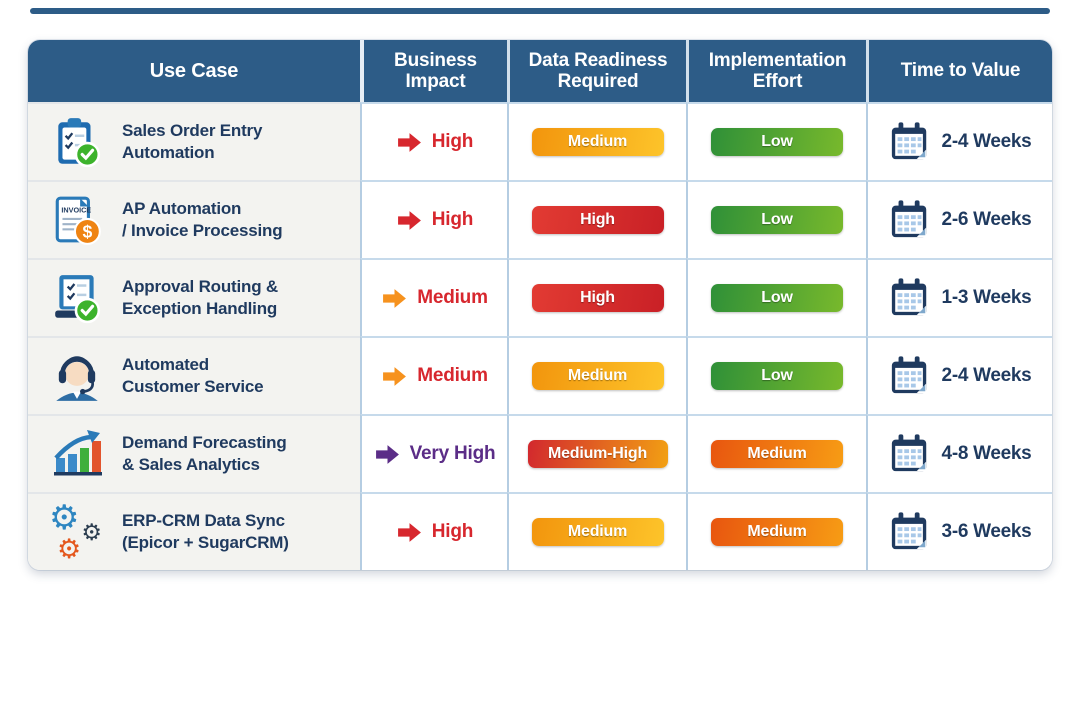 This screenshot has height=720, width=1080. I want to click on readiness-badge: Medium-High, so click(597, 454).